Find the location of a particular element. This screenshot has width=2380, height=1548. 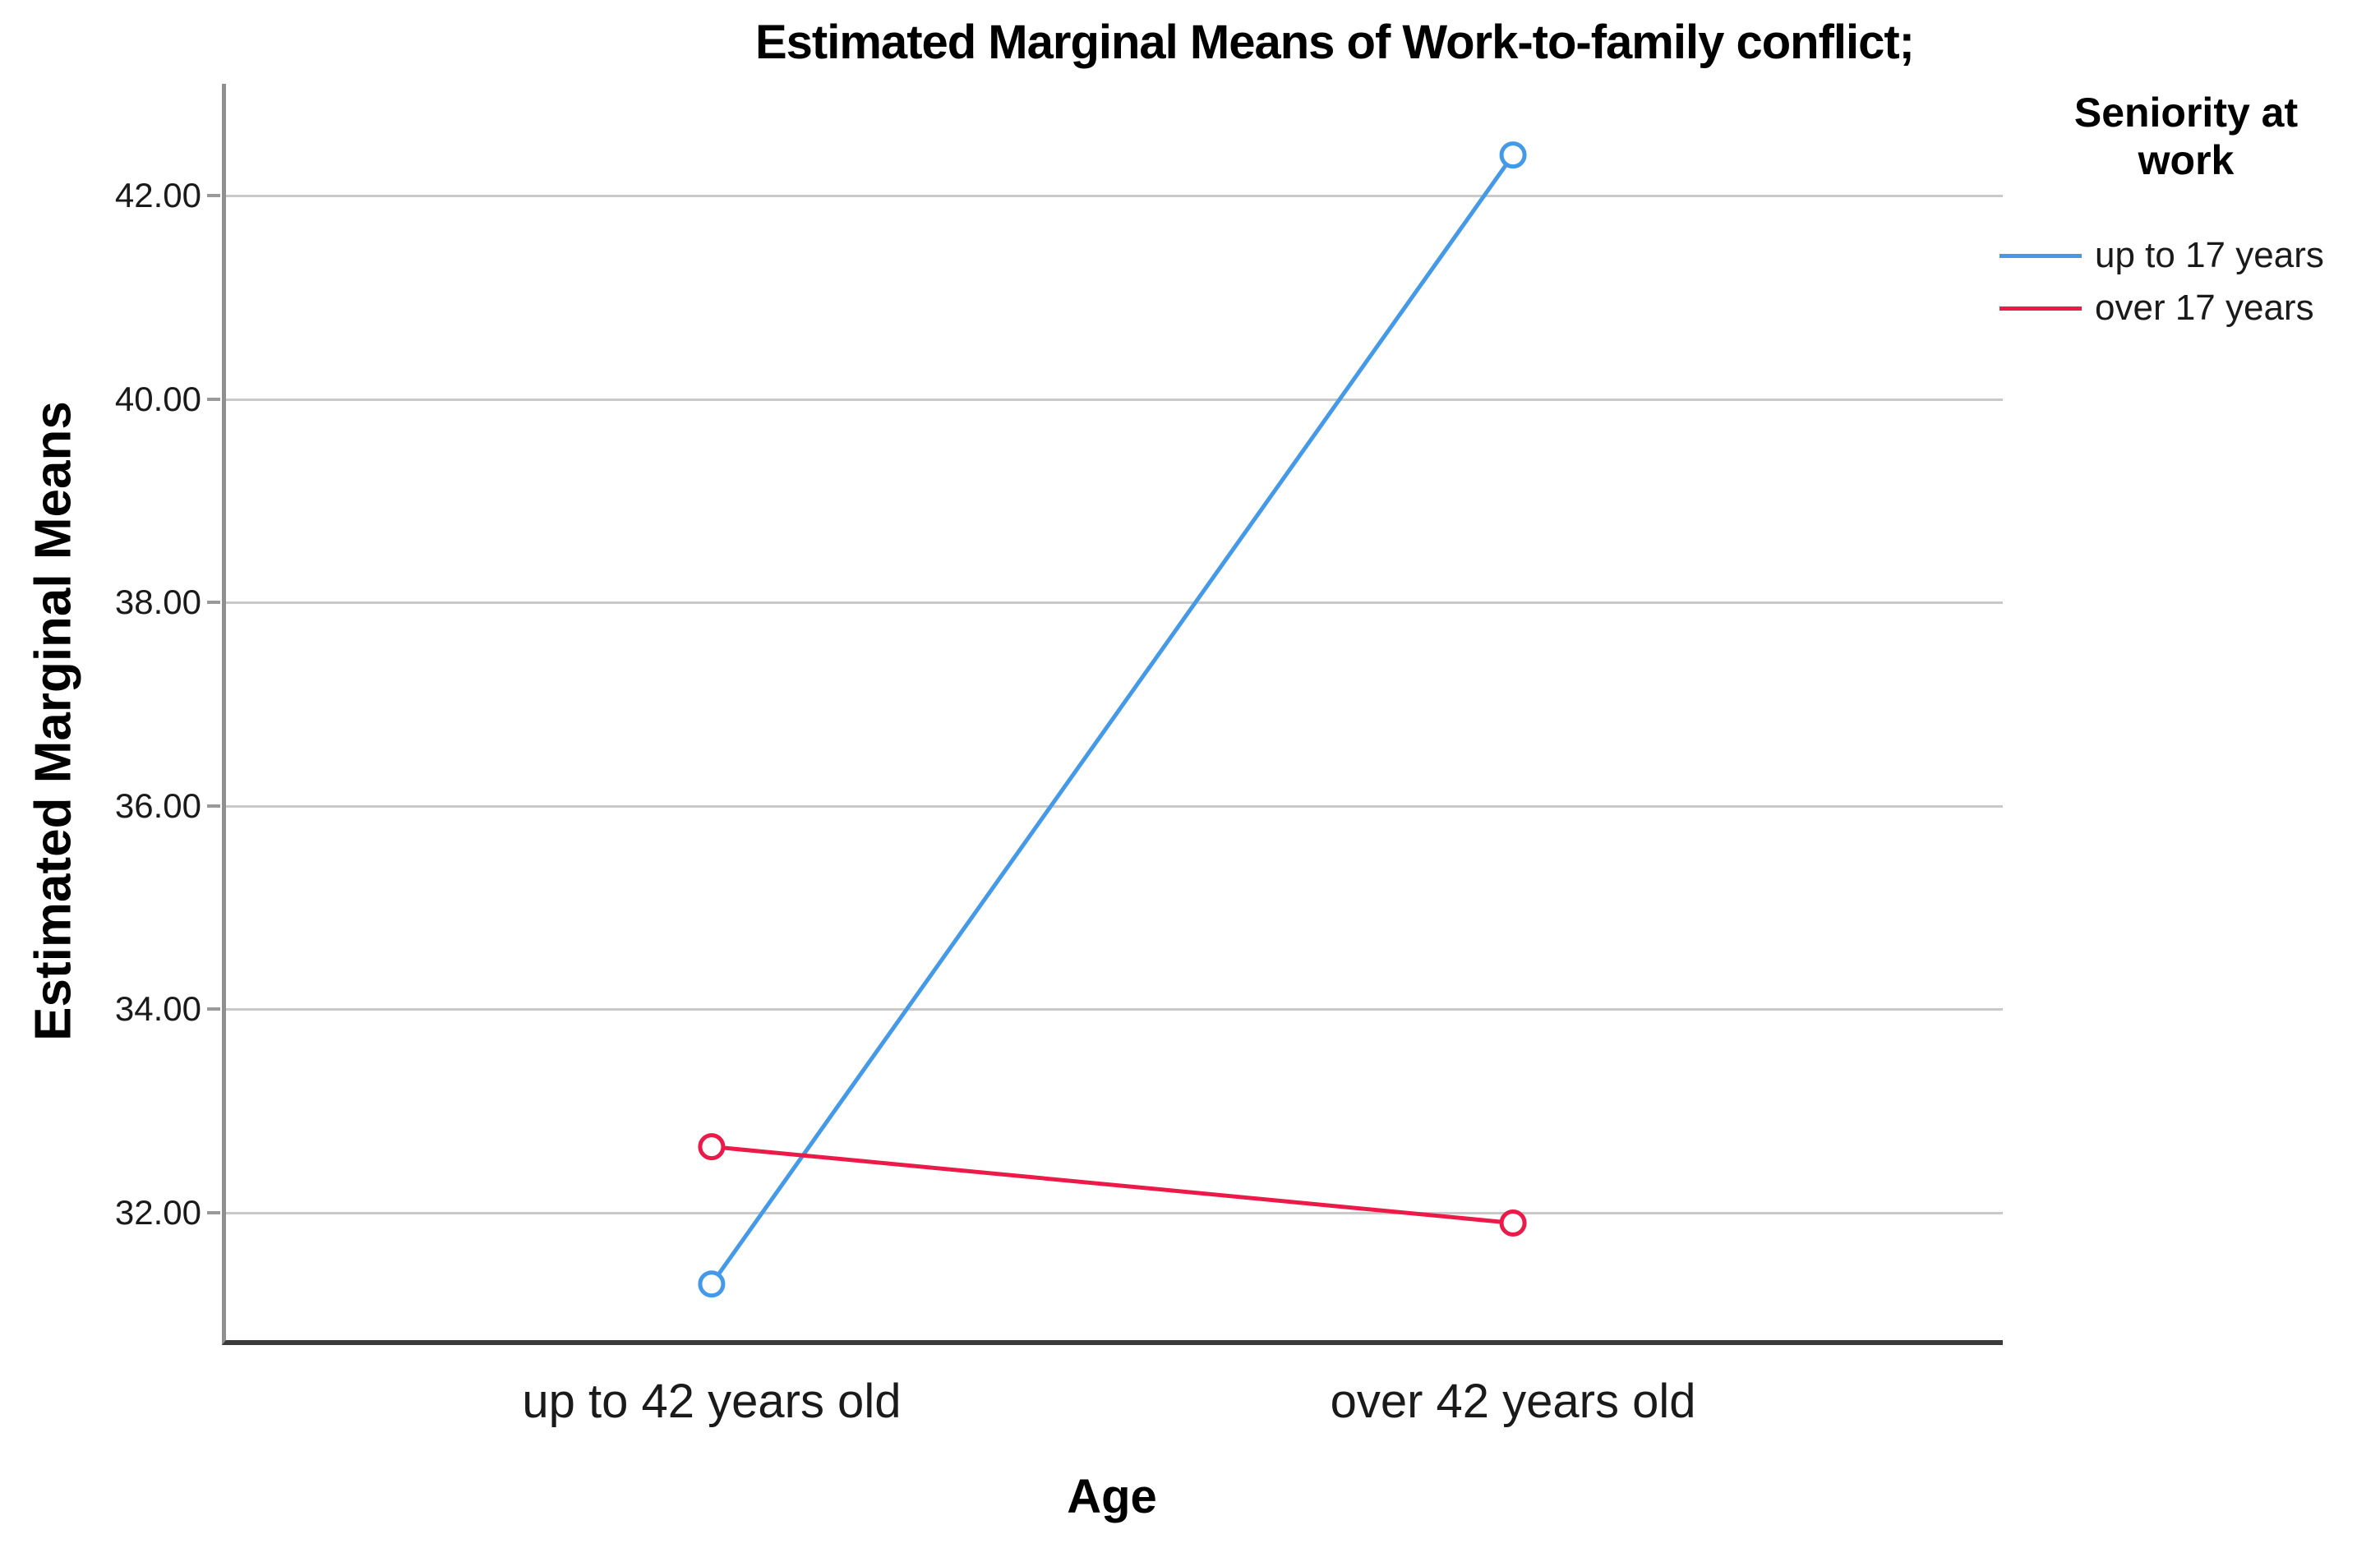

y-axis-title: Estimated Marginal Means is located at coordinates (53, 721).